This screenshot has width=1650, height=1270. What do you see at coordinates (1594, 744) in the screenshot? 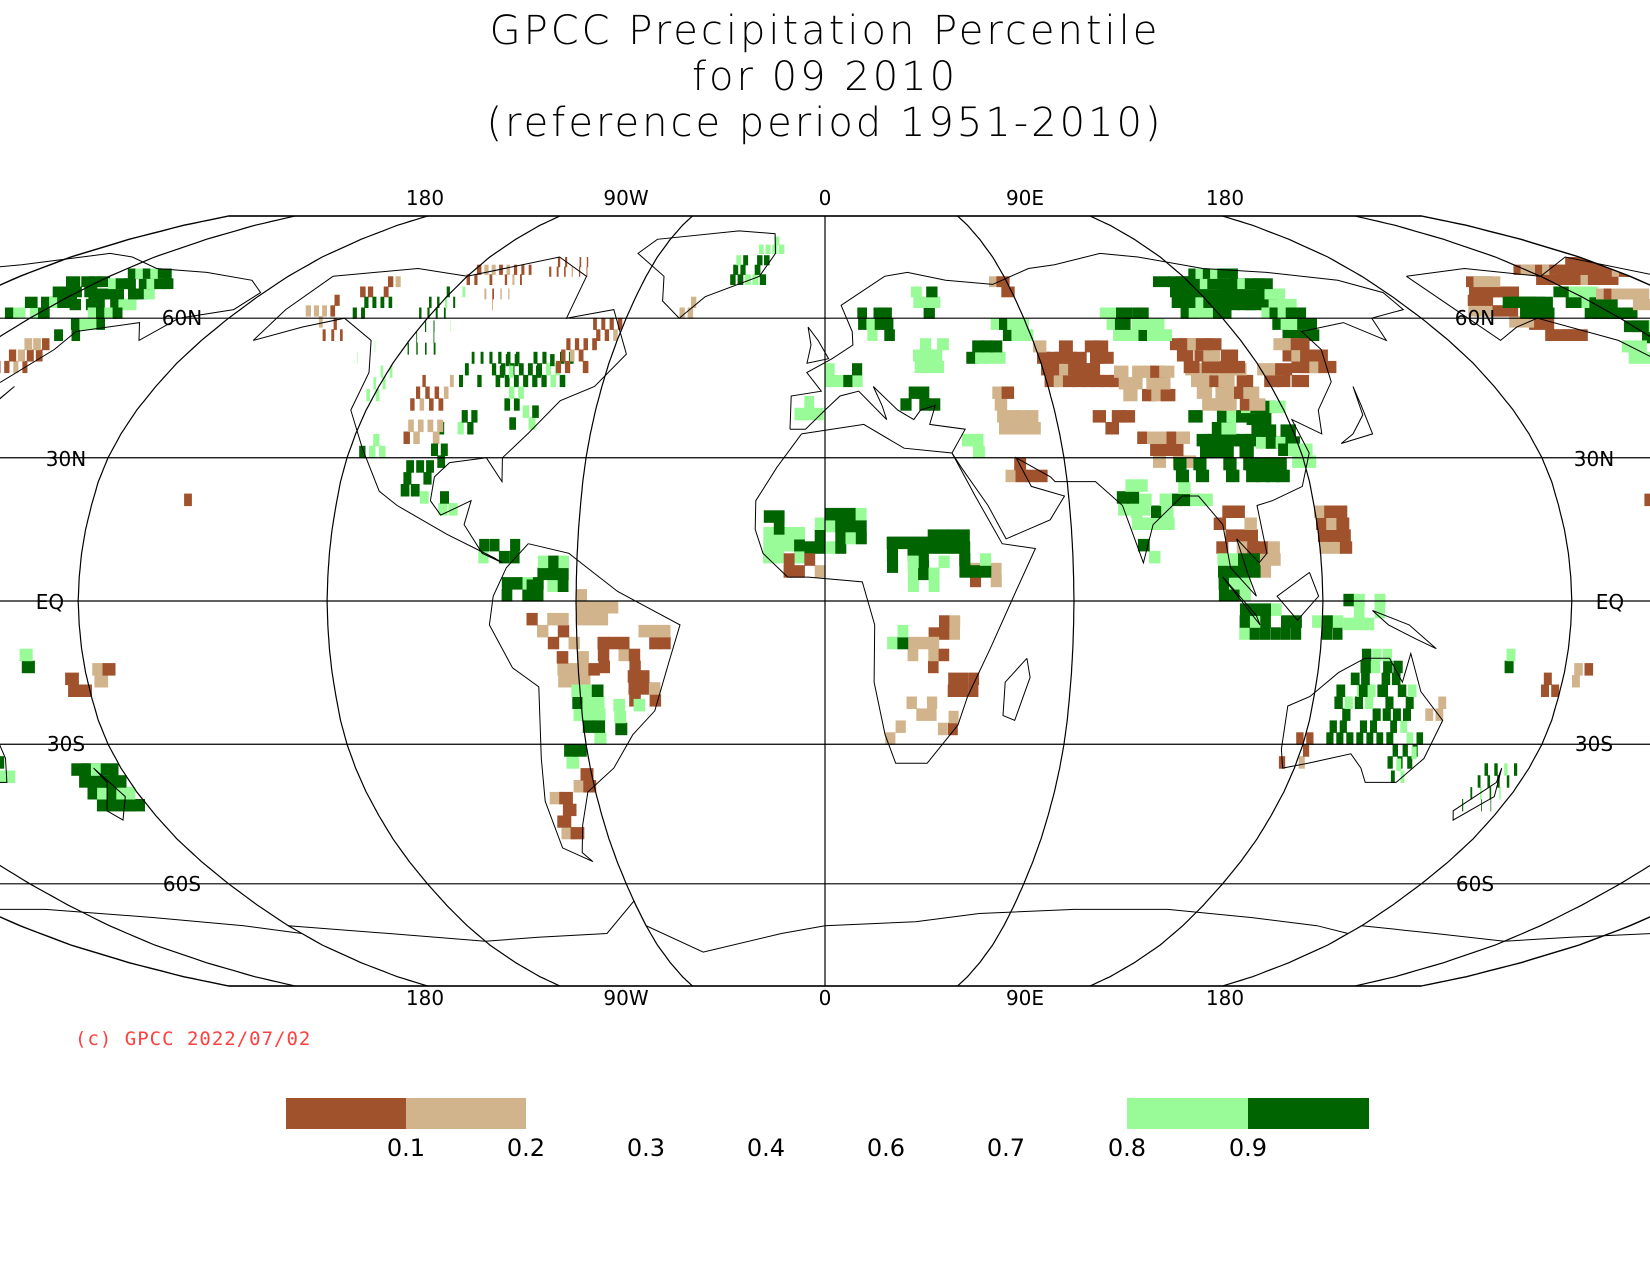
I see `lat-label-right-30s: 30S` at bounding box center [1594, 744].